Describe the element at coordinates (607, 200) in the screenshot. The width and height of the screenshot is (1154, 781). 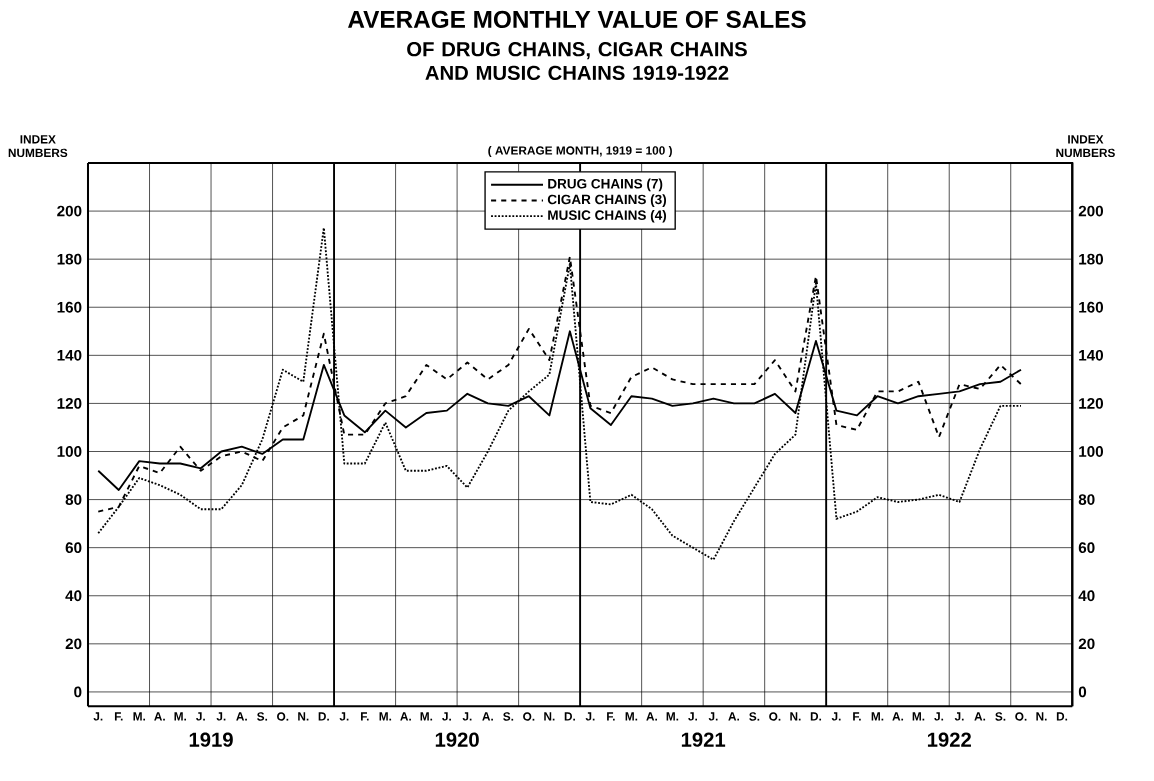
I see `legend-label: CIGAR CHAINS (3)` at that location.